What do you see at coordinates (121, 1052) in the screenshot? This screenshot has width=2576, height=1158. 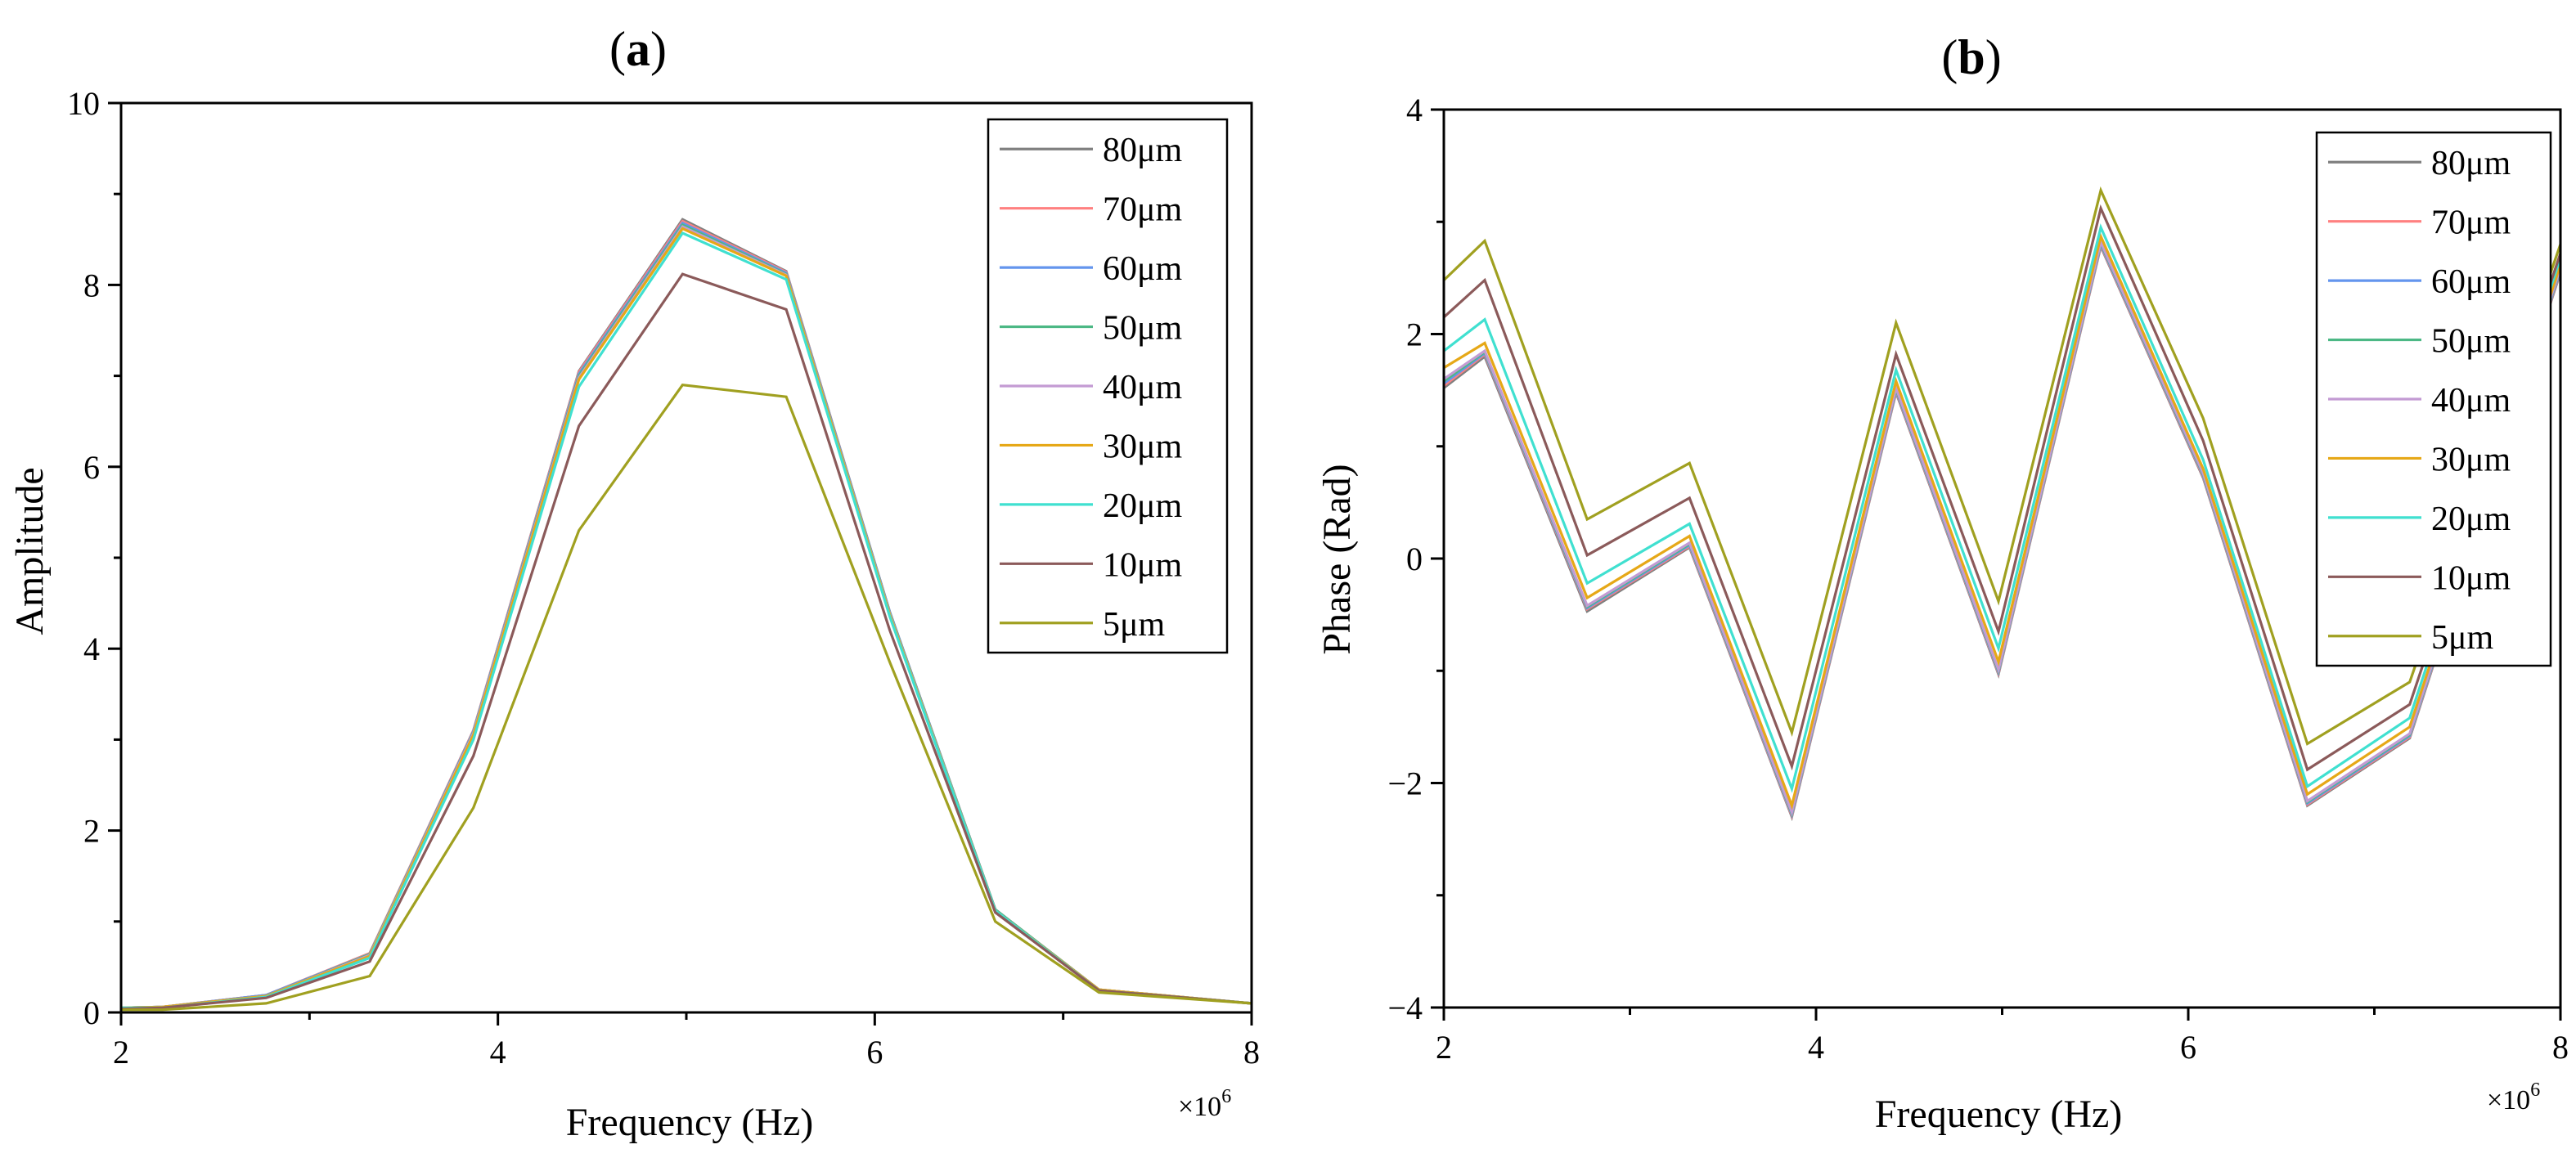 I see `panel-a-x-tick-label: 2` at bounding box center [121, 1052].